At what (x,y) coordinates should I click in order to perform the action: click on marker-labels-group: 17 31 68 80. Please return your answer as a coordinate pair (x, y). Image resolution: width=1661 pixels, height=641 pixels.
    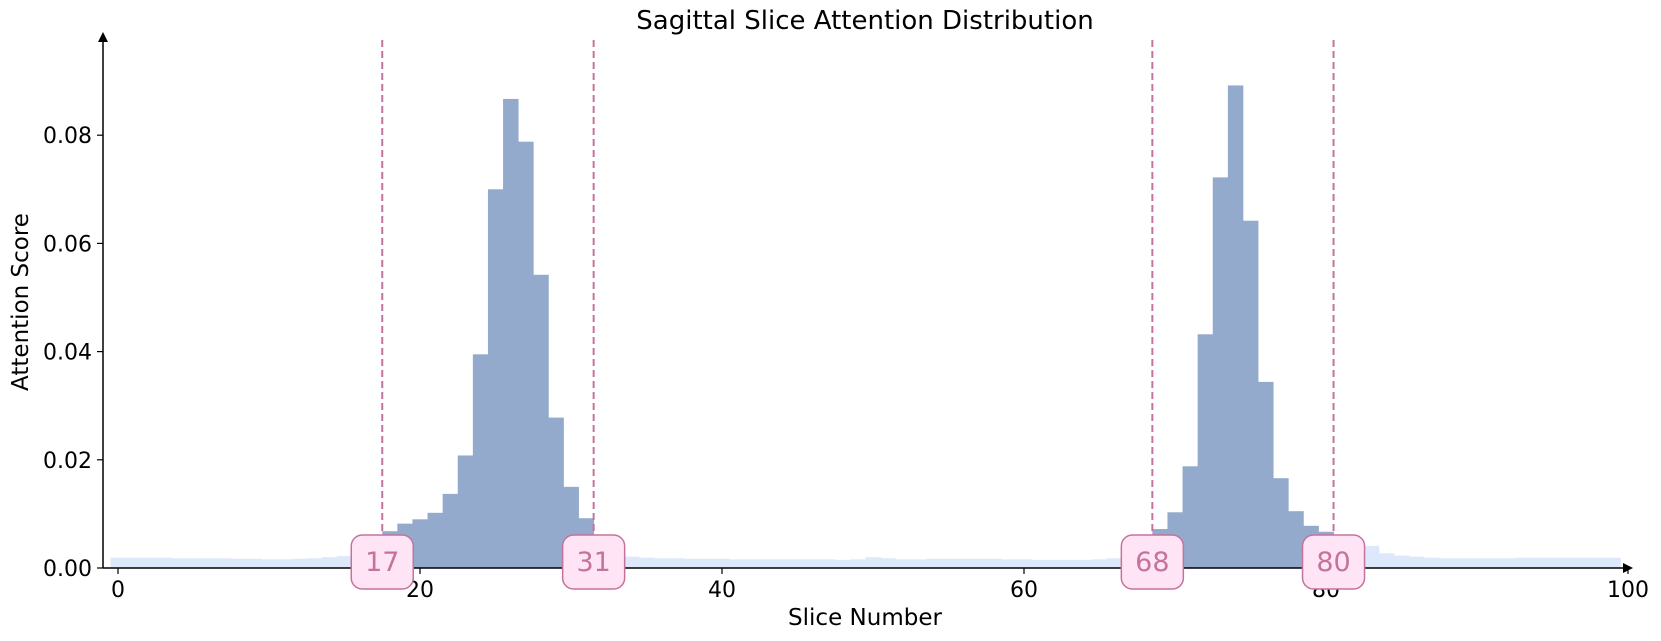
    Looking at the image, I should click on (858, 562).